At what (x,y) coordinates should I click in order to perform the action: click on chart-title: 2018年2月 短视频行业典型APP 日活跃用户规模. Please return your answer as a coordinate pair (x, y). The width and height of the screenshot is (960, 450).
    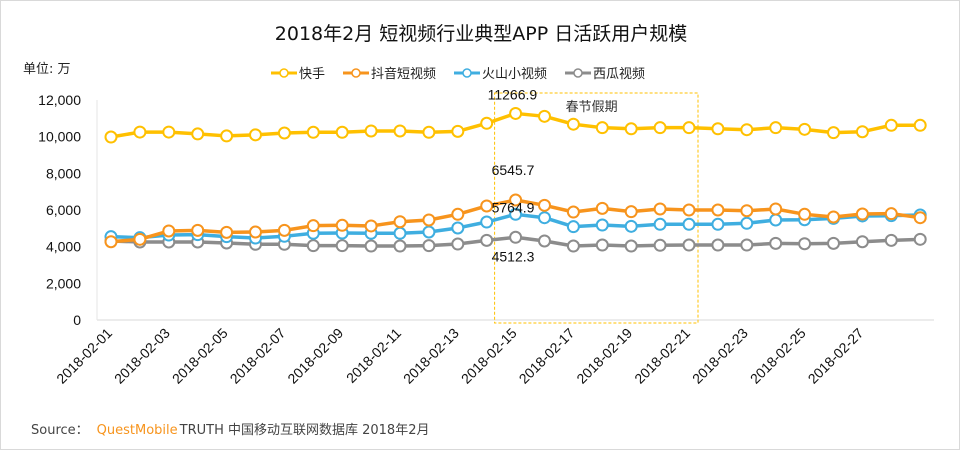
    Looking at the image, I should click on (481, 34).